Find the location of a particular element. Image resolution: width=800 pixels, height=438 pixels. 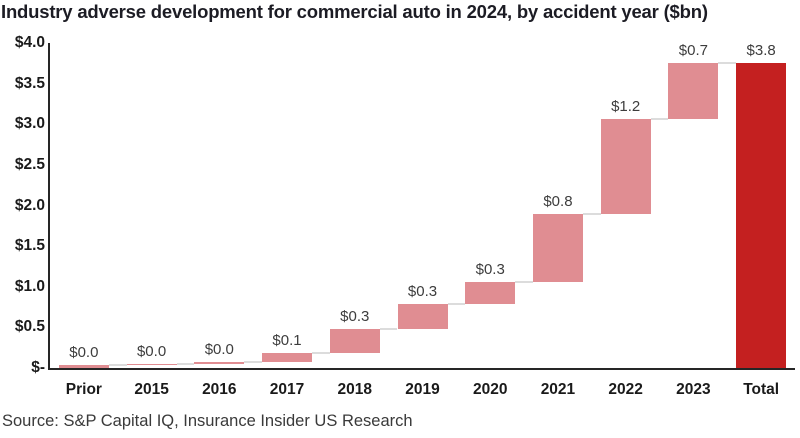

bar-2020 is located at coordinates (490, 292).